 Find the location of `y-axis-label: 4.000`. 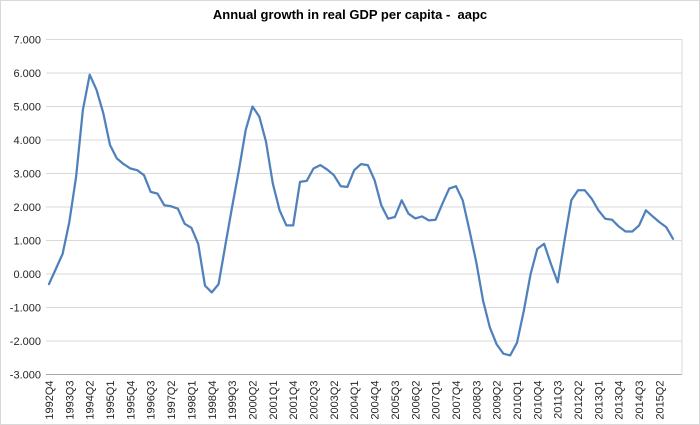

y-axis-label: 4.000 is located at coordinates (27, 141).